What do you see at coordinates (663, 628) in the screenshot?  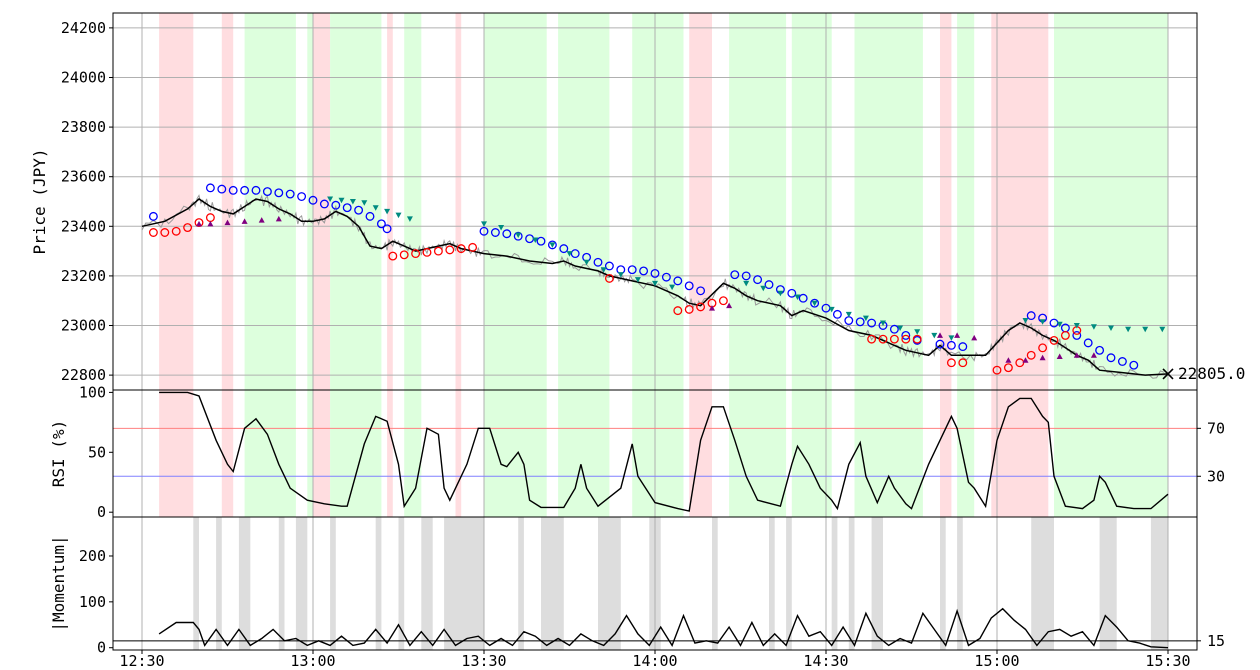 I see `momentum-line` at bounding box center [663, 628].